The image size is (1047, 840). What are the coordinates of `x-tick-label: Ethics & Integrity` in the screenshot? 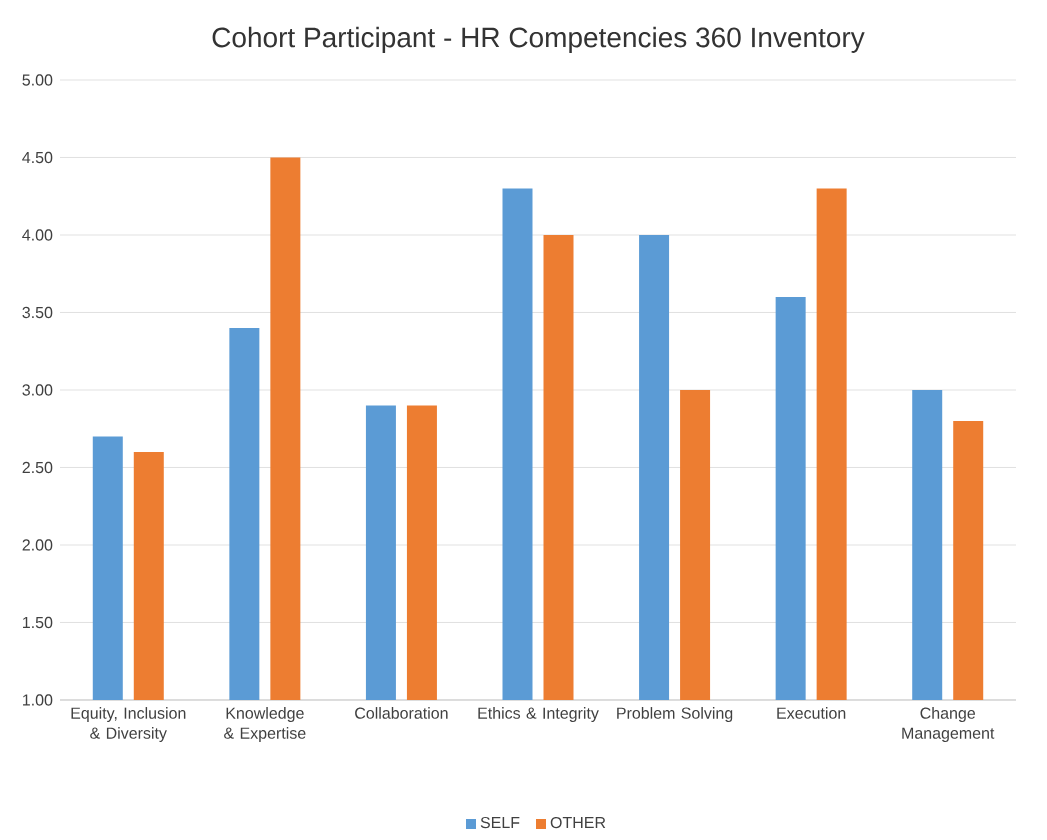 It's located at (538, 714).